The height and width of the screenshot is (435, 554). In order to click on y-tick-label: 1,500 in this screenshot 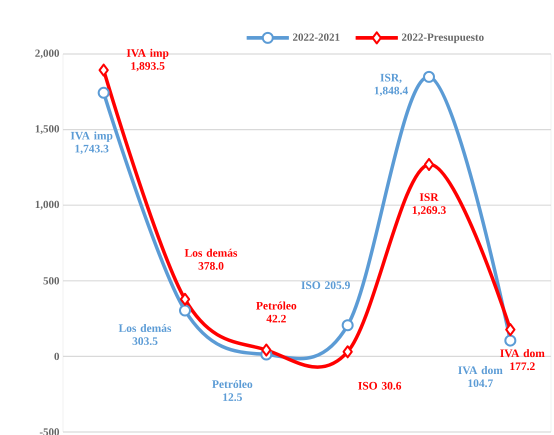, I will do `click(48, 129)`.